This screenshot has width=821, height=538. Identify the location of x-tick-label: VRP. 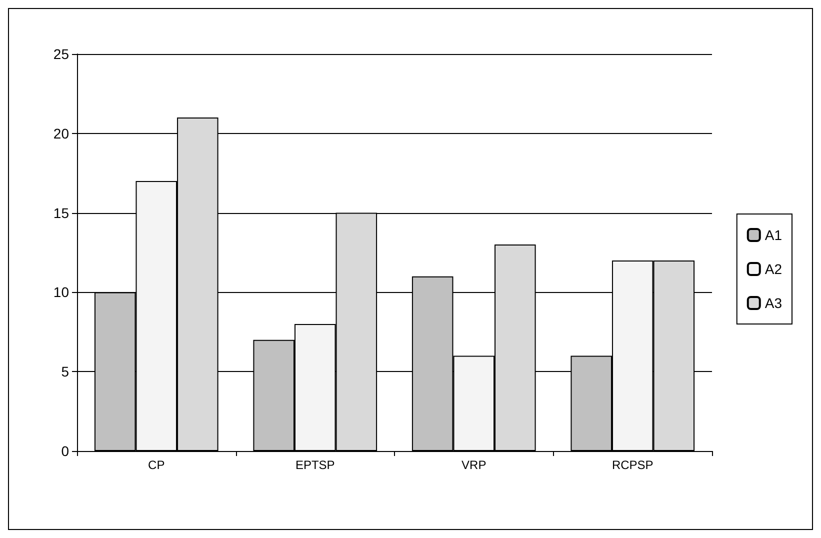
(474, 465).